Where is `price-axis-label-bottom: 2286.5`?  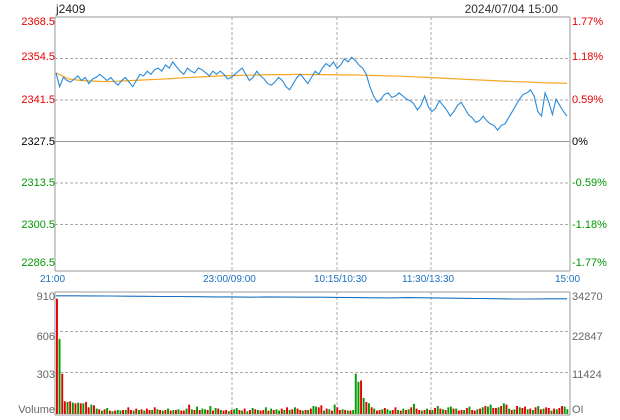 price-axis-label-bottom: 2286.5 is located at coordinates (38, 263).